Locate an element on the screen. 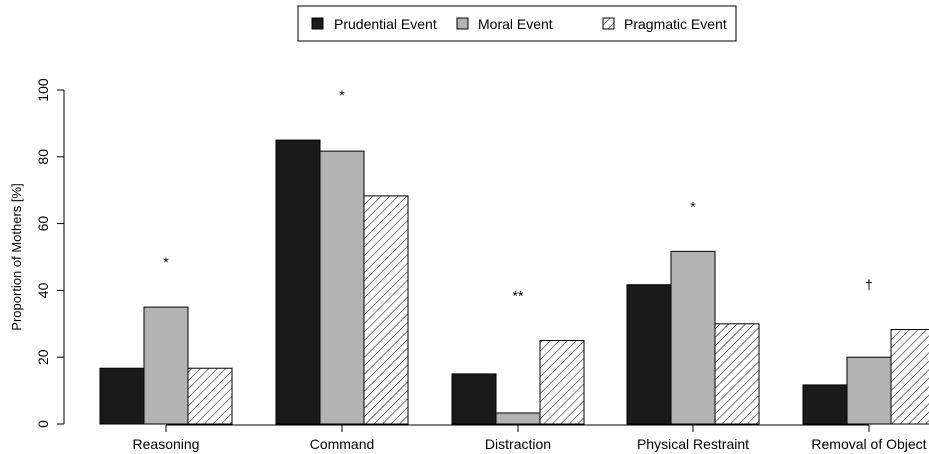 Image resolution: width=929 pixels, height=454 pixels. y-axis-label: Proportion of Mothers [%] is located at coordinates (16, 256).